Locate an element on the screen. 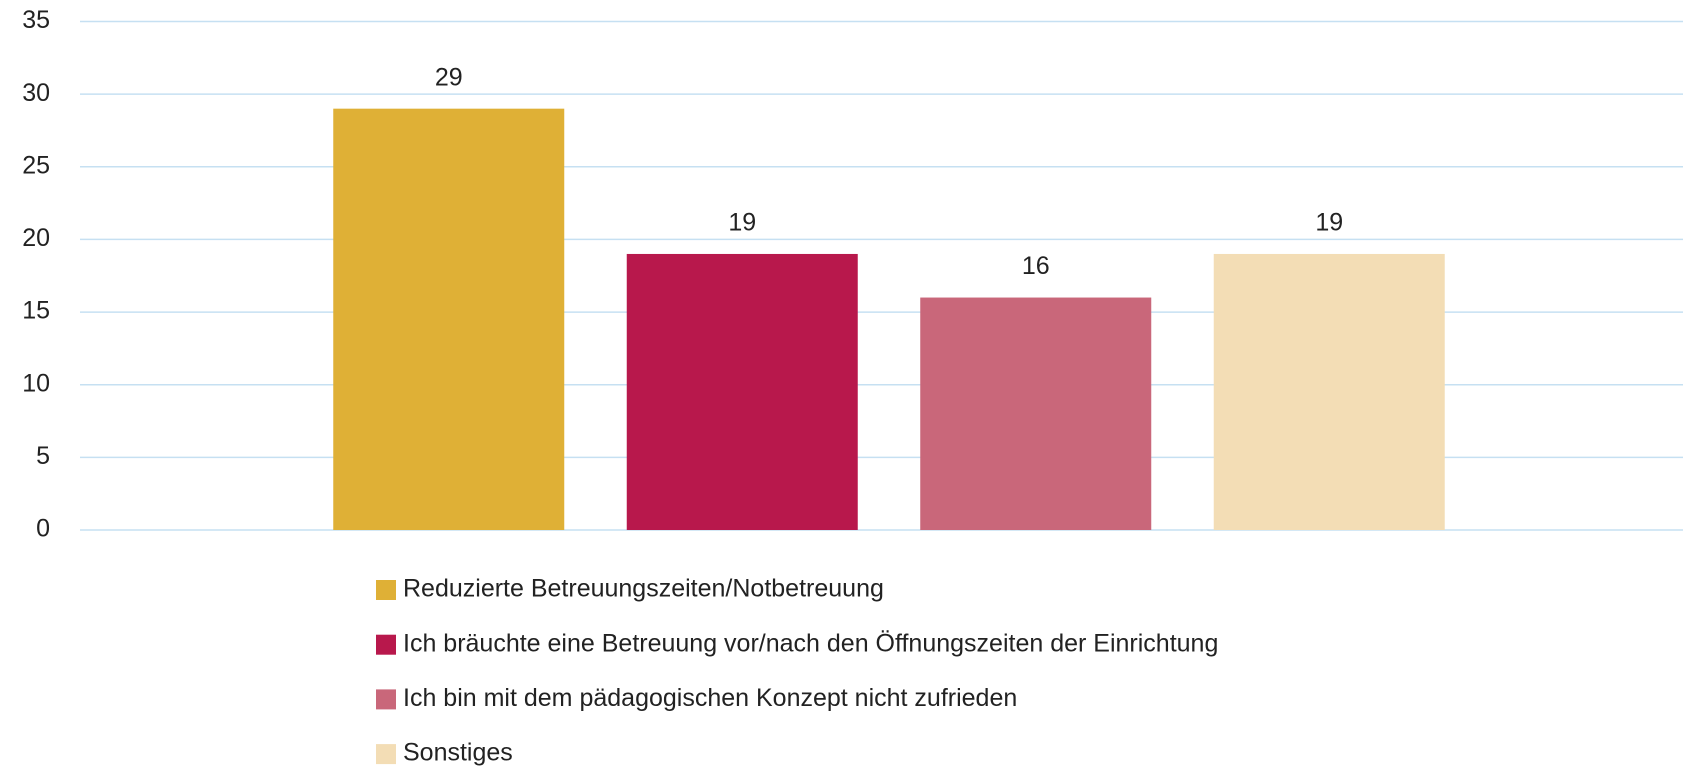 Image resolution: width=1683 pixels, height=772 pixels. y-tick-label: 10 is located at coordinates (36, 383).